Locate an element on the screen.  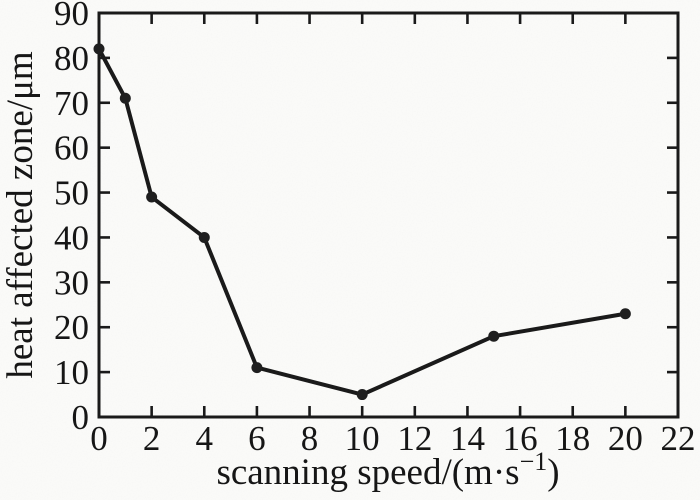
x-tick-label: 22 is located at coordinates (678, 438).